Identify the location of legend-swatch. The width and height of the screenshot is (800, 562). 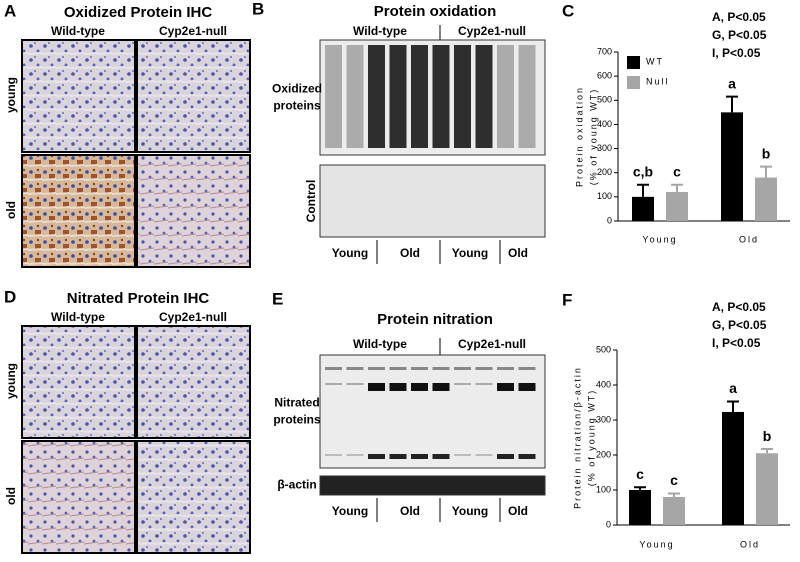
(633, 82).